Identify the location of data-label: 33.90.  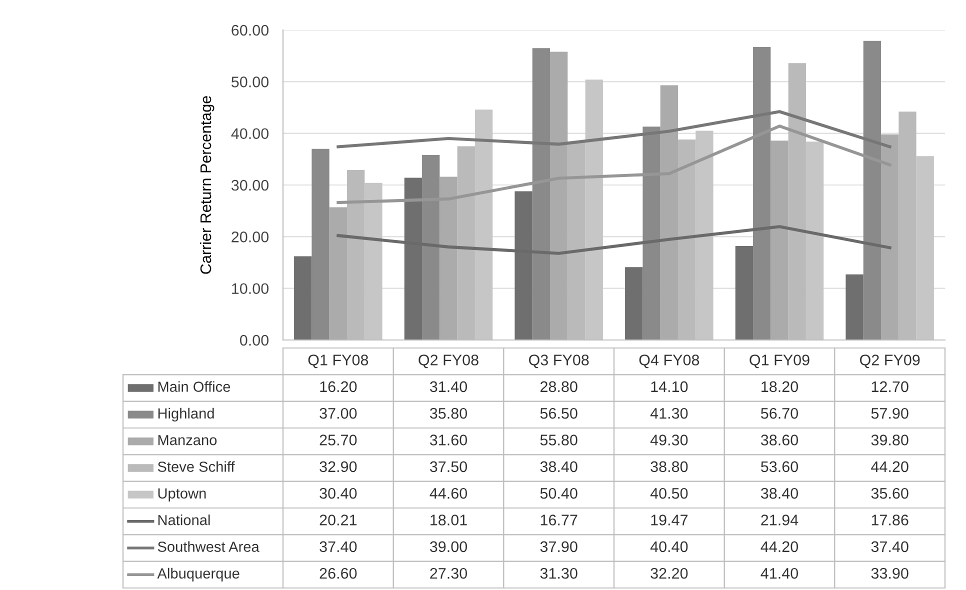
(889, 573).